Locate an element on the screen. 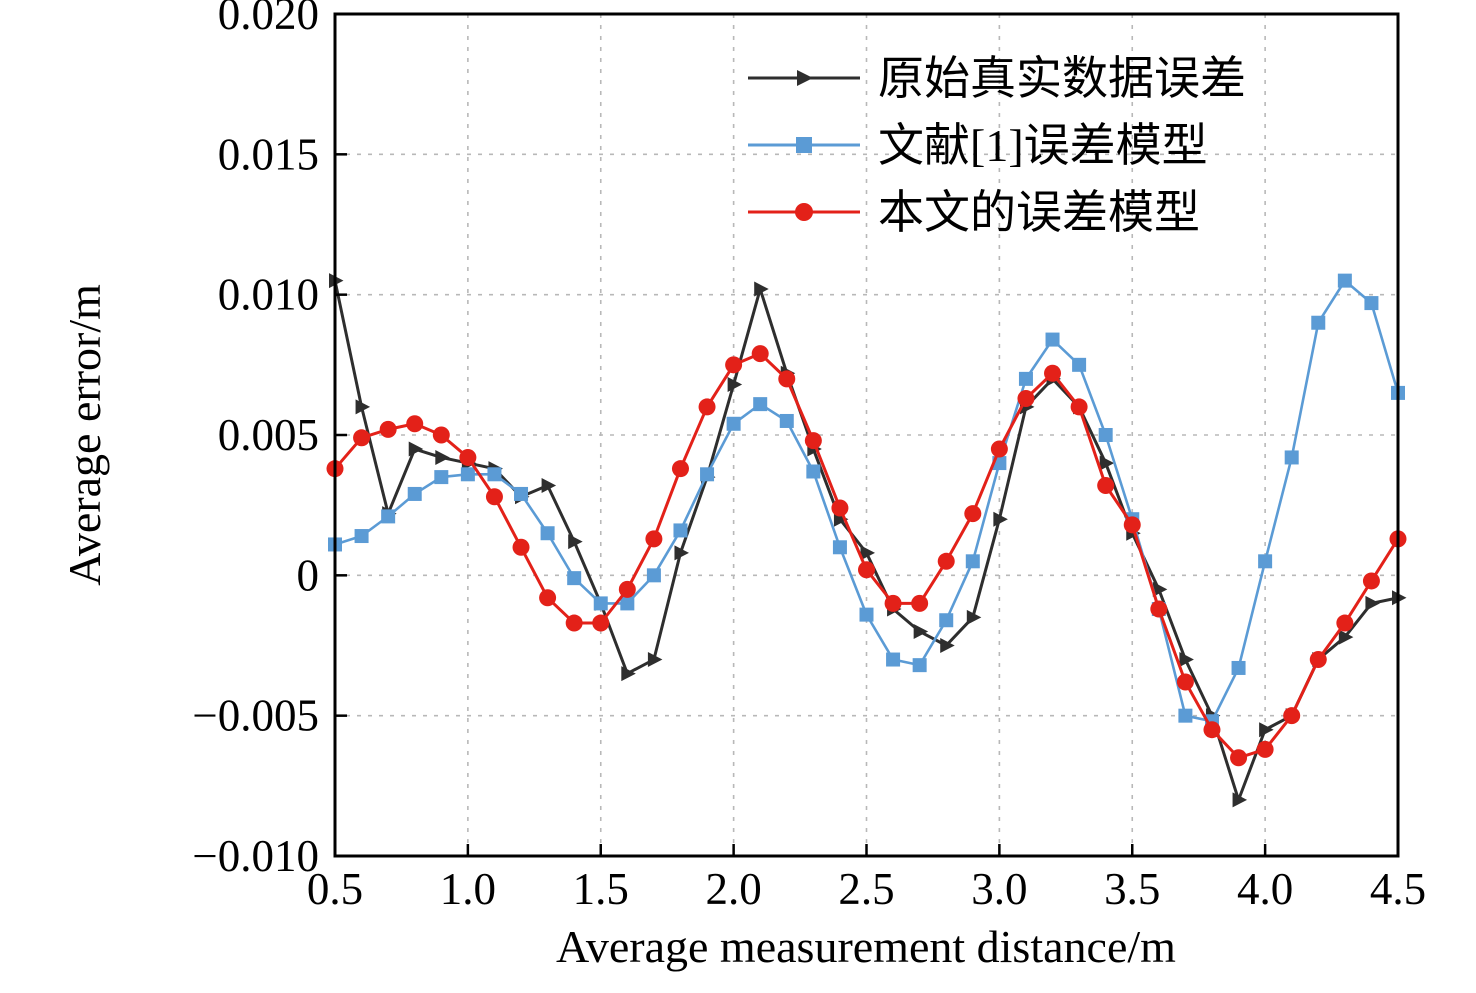 This screenshot has width=1476, height=993. legend-label: 原始真实数据误差 is located at coordinates (1062, 78).